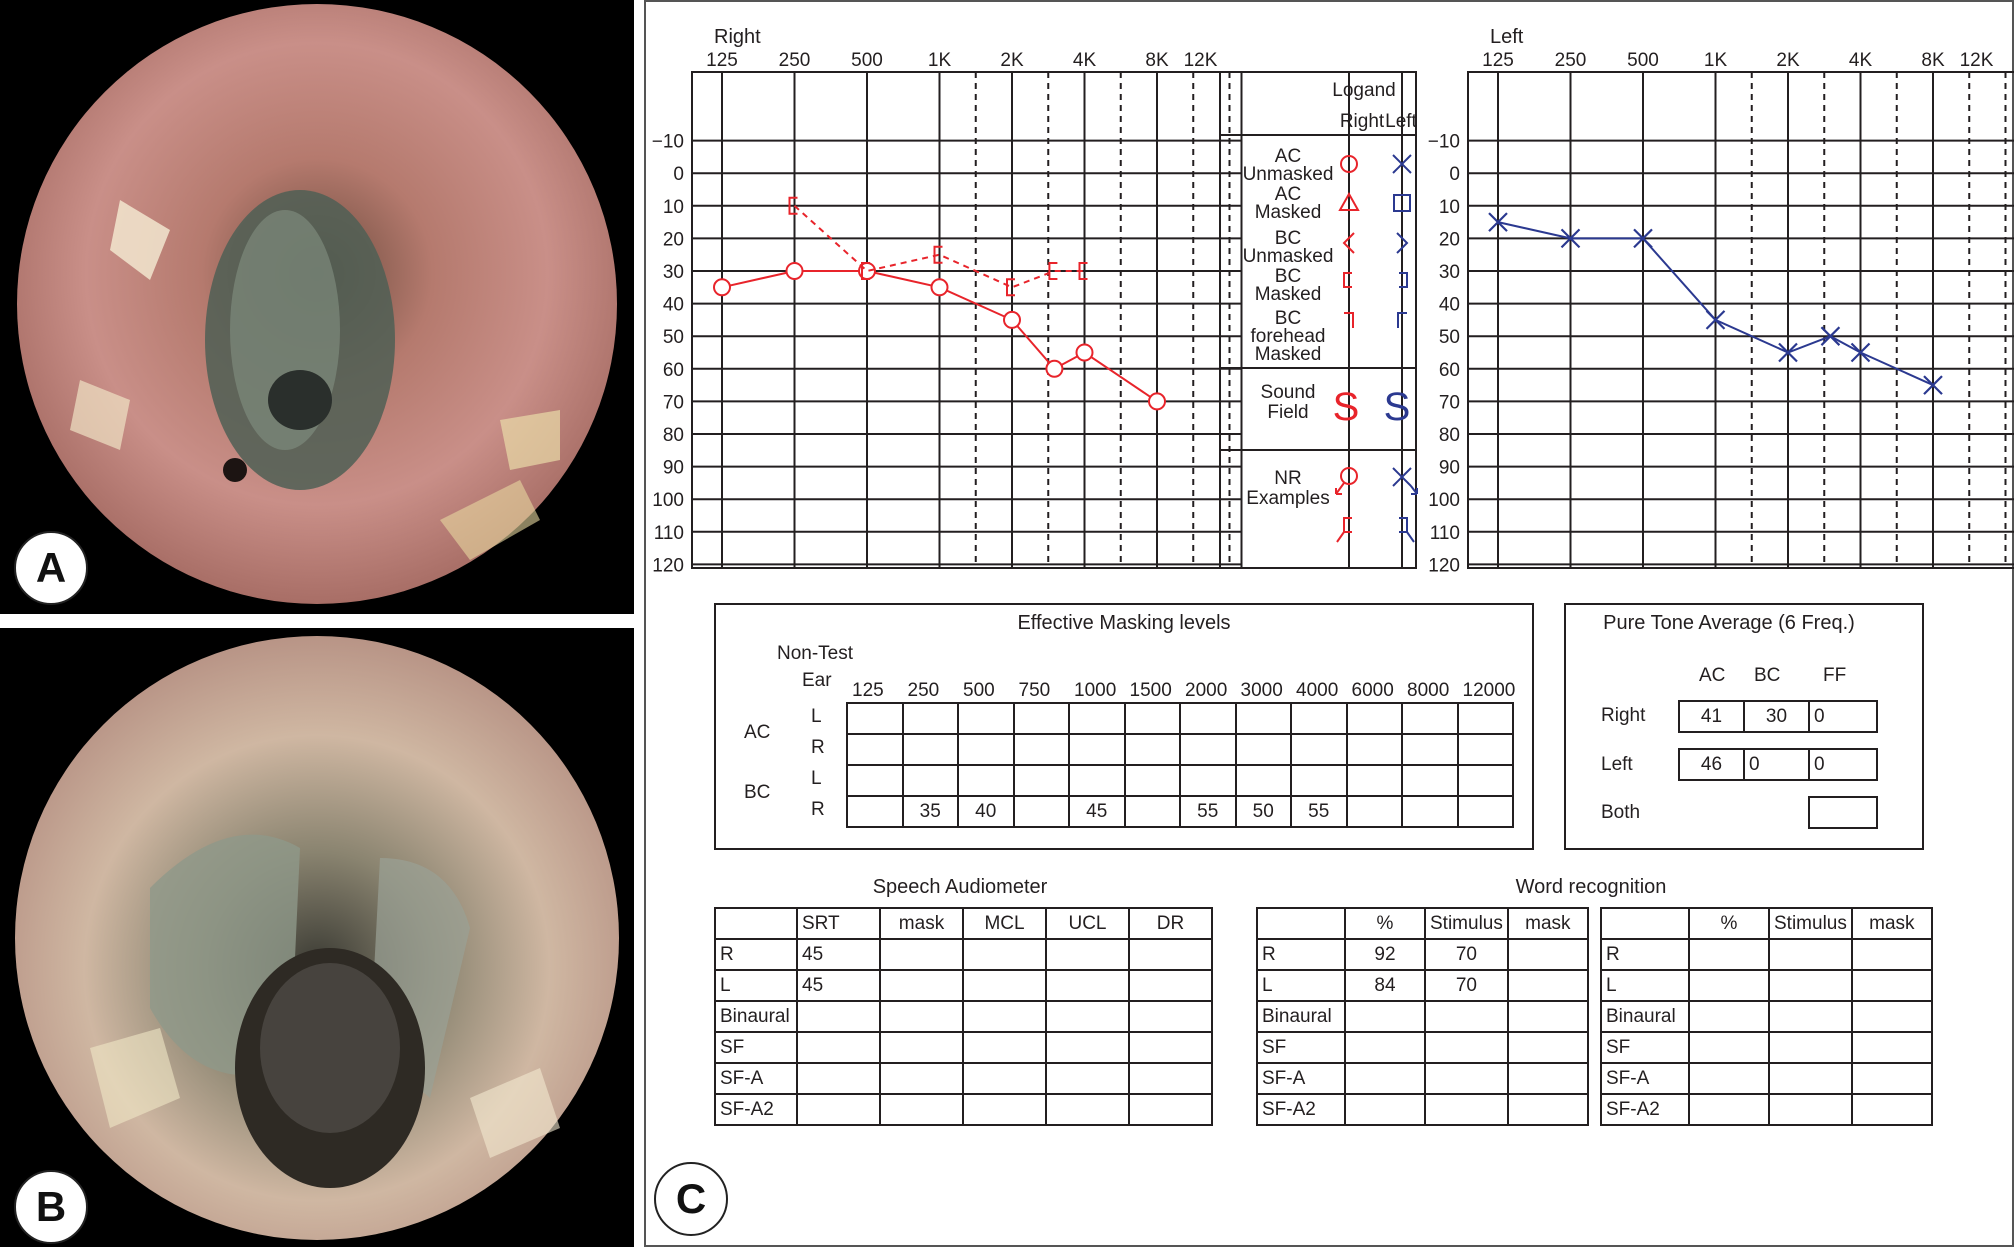 This screenshot has height=1247, width=2014. Describe the element at coordinates (1729, 623) in the screenshot. I see `pta-title: Pure Tone Average (6 Freq.)` at that location.